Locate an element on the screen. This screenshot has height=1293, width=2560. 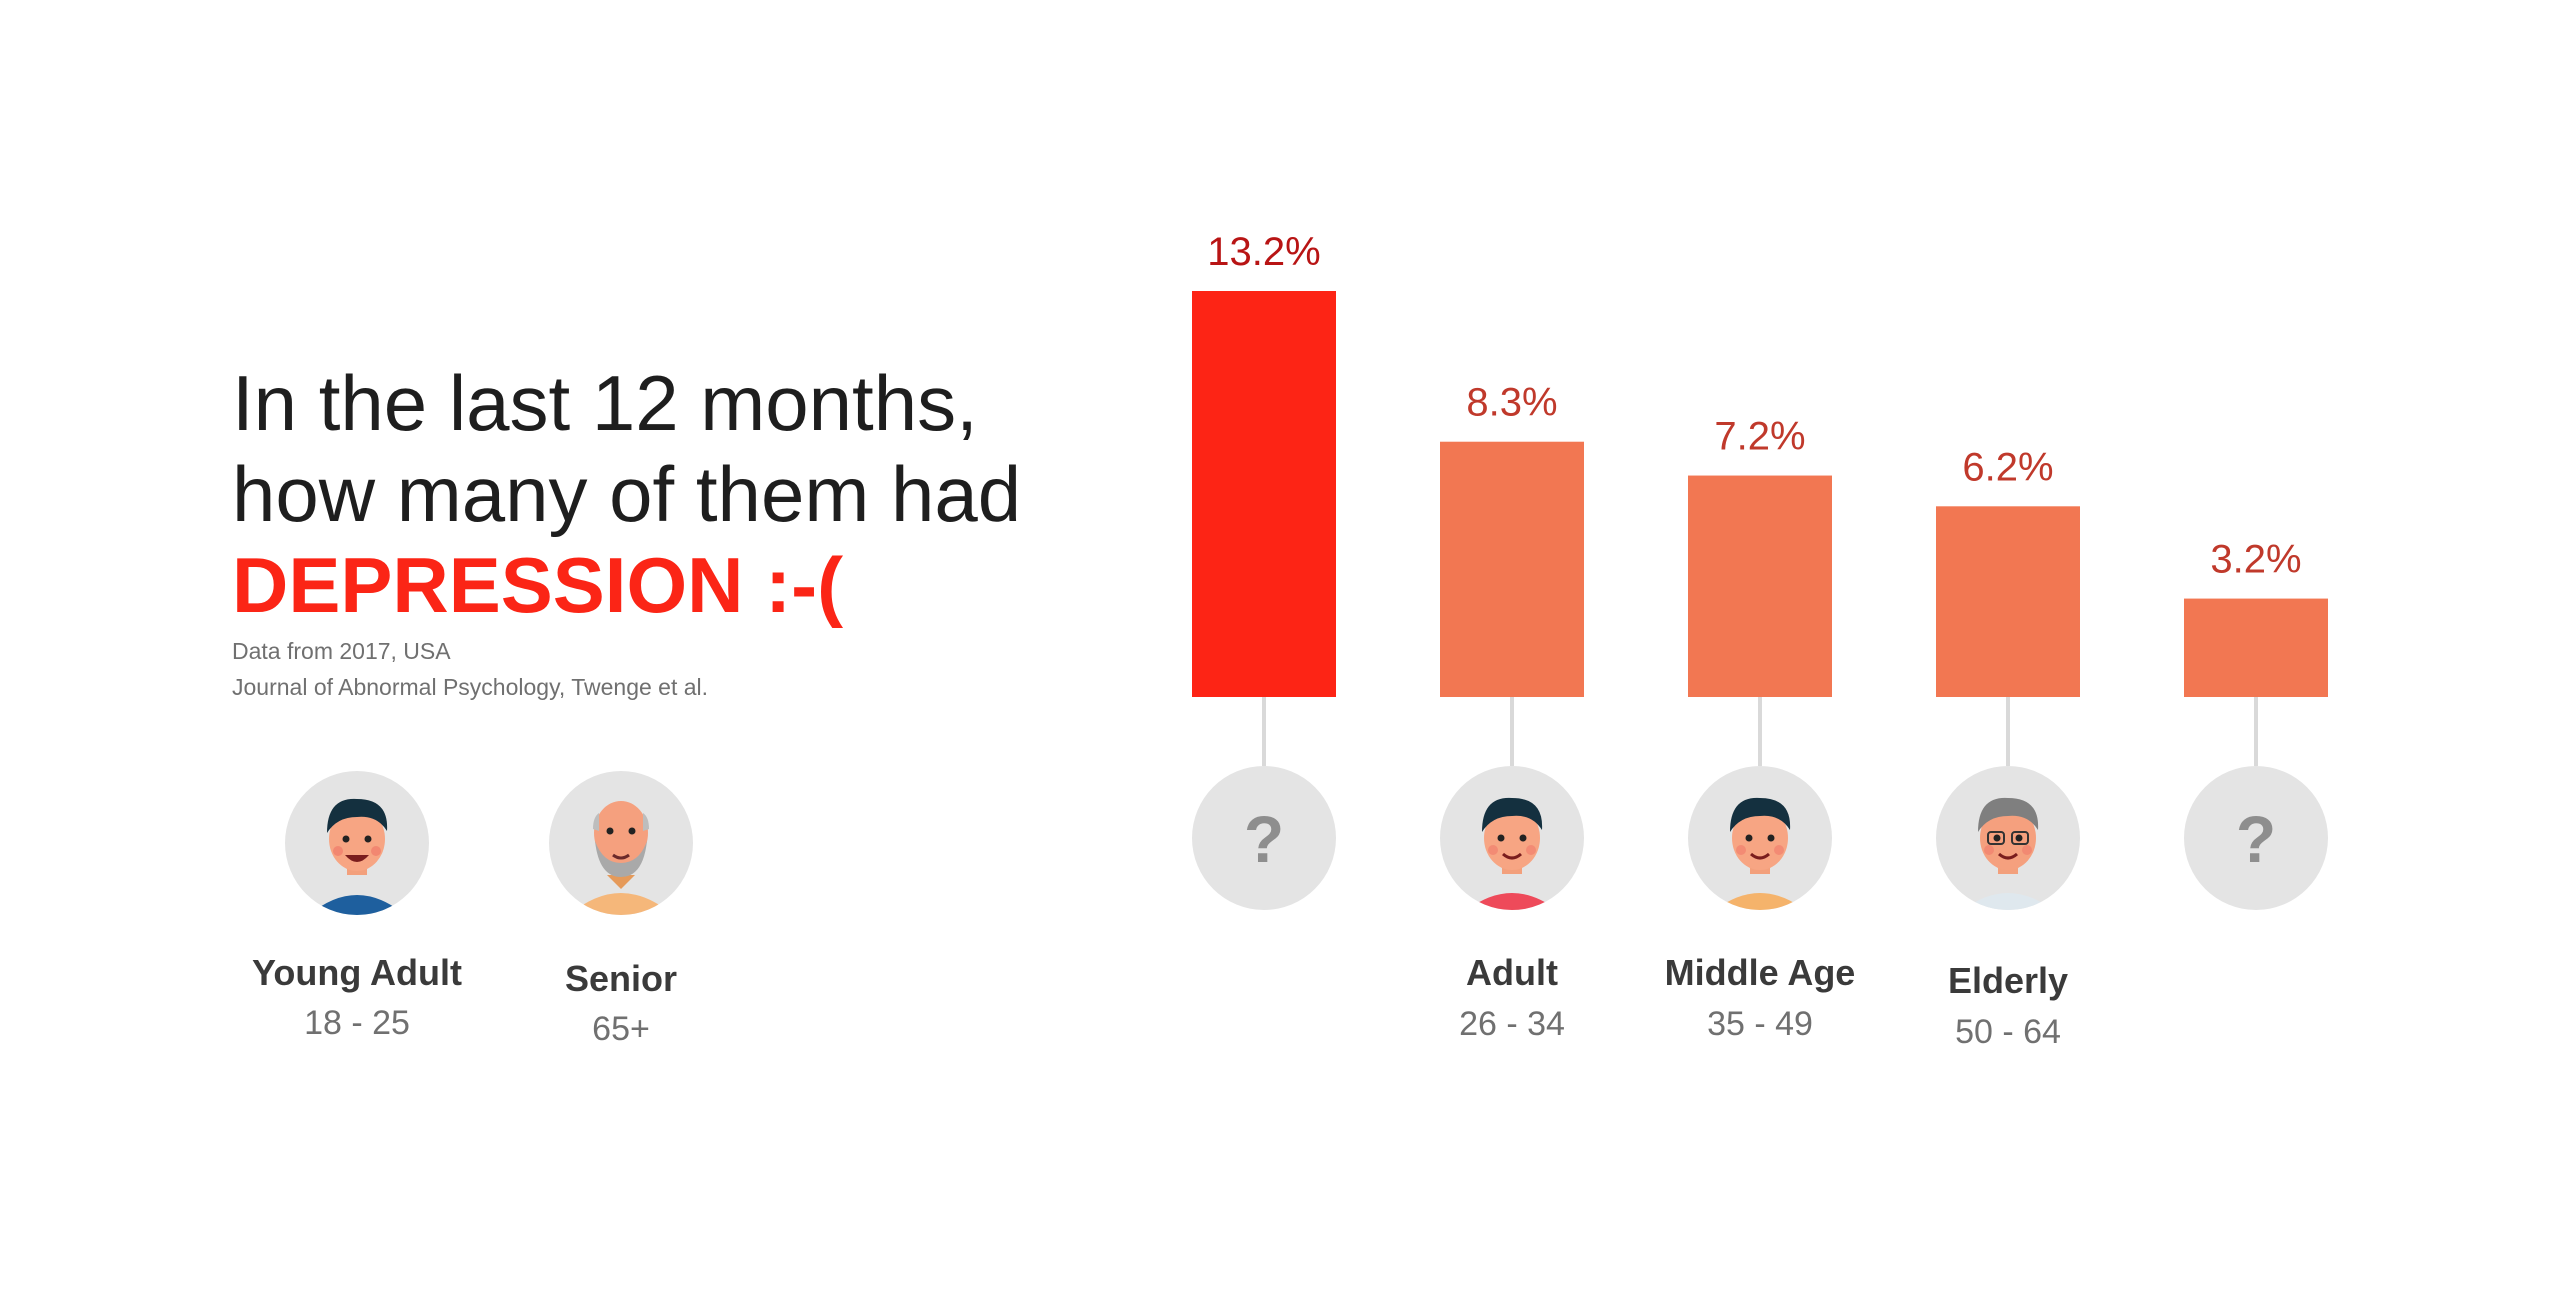
bar-value-label: 6.2% is located at coordinates (2007, 467).